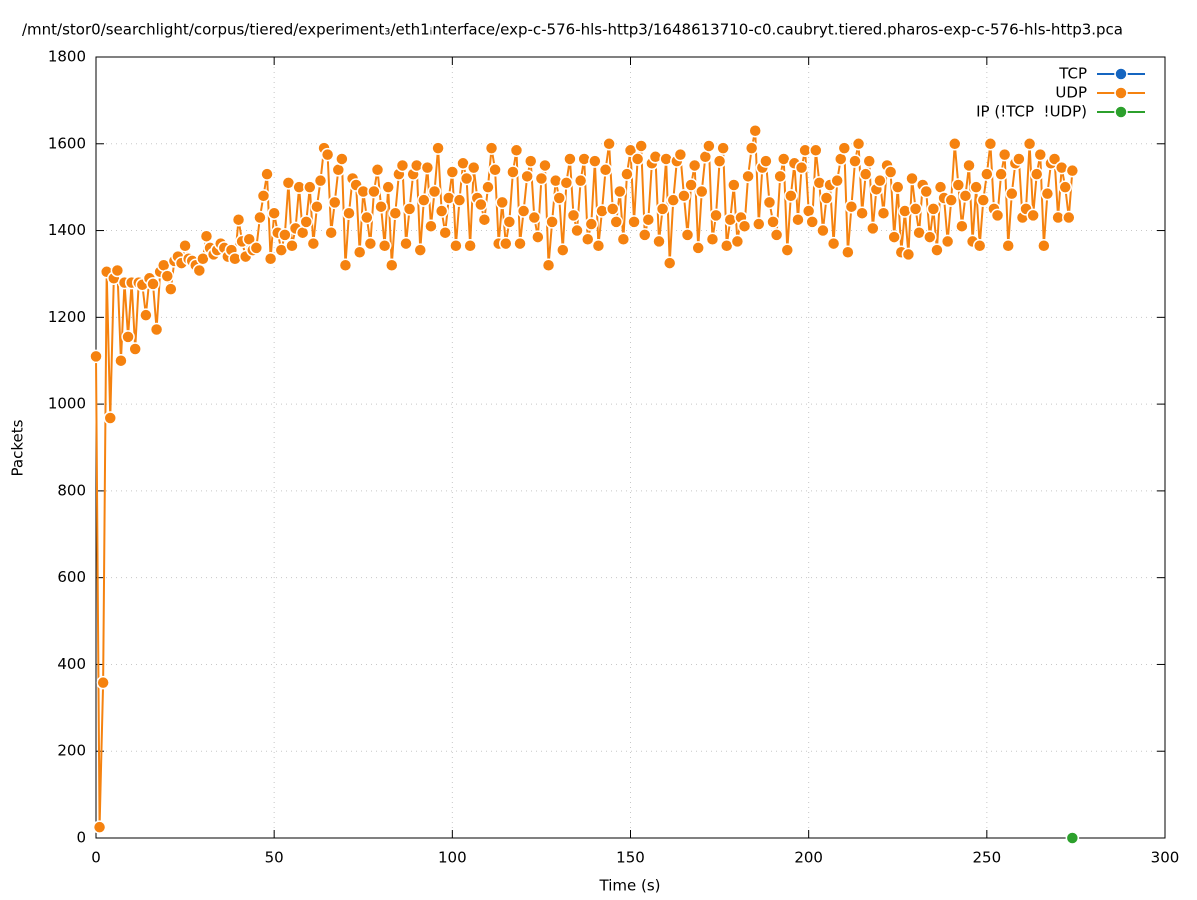 The height and width of the screenshot is (900, 1197). Describe the element at coordinates (71, 664) in the screenshot. I see `y-tick-label: 400` at that location.